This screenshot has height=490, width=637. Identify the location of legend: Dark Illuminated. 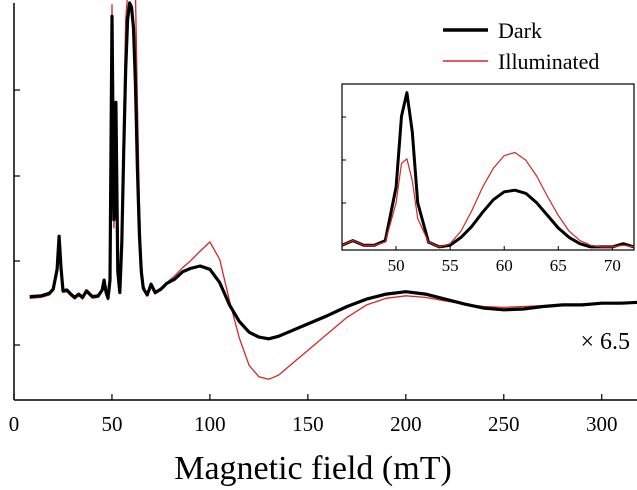
(521, 46).